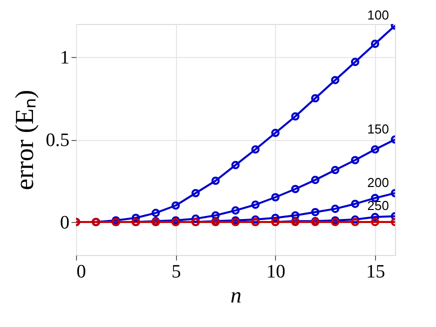  What do you see at coordinates (378, 206) in the screenshot?
I see `series-label: 250` at bounding box center [378, 206].